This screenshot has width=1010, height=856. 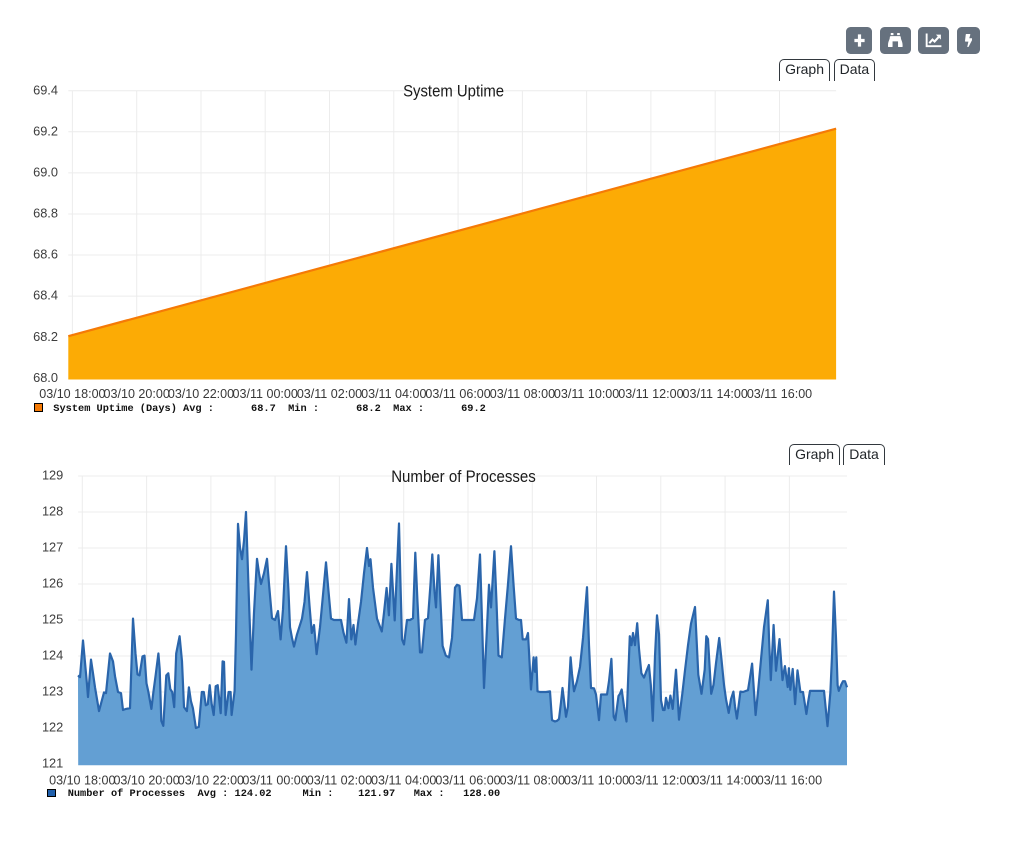 I want to click on svg-text: 68.2, so click(x=45, y=336).